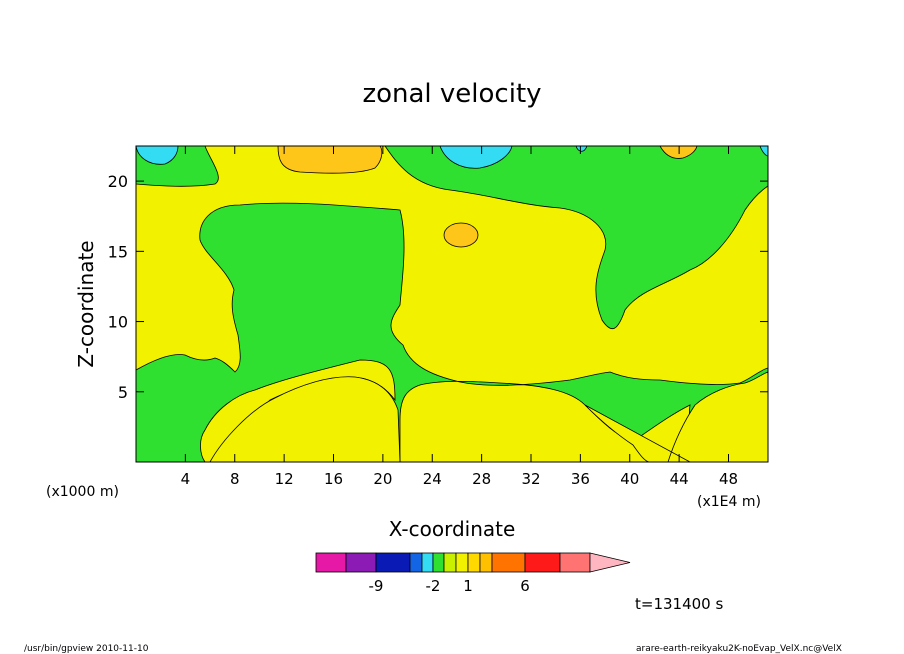 The height and width of the screenshot is (654, 904). Describe the element at coordinates (376, 586) in the screenshot. I see `colorbar-label: -9` at that location.